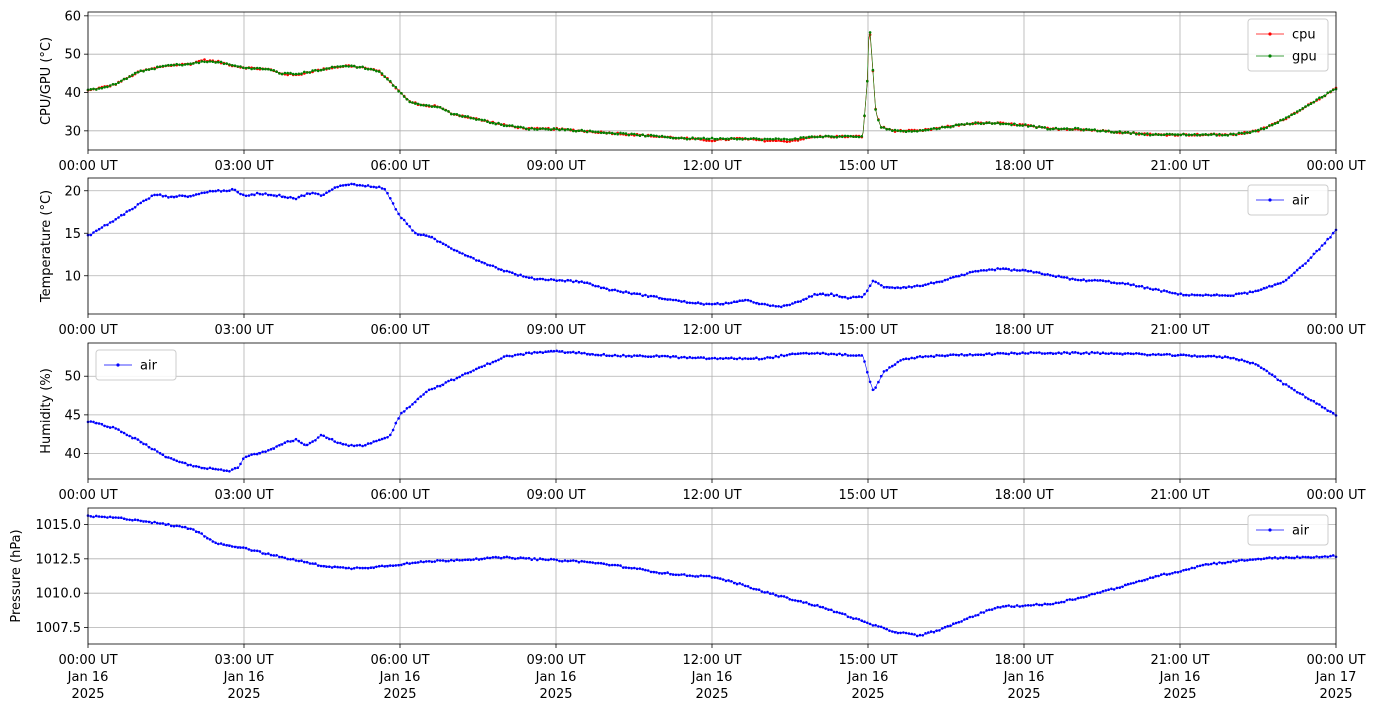  I want to click on x-tick-label: 03:00 UT, so click(243, 495).